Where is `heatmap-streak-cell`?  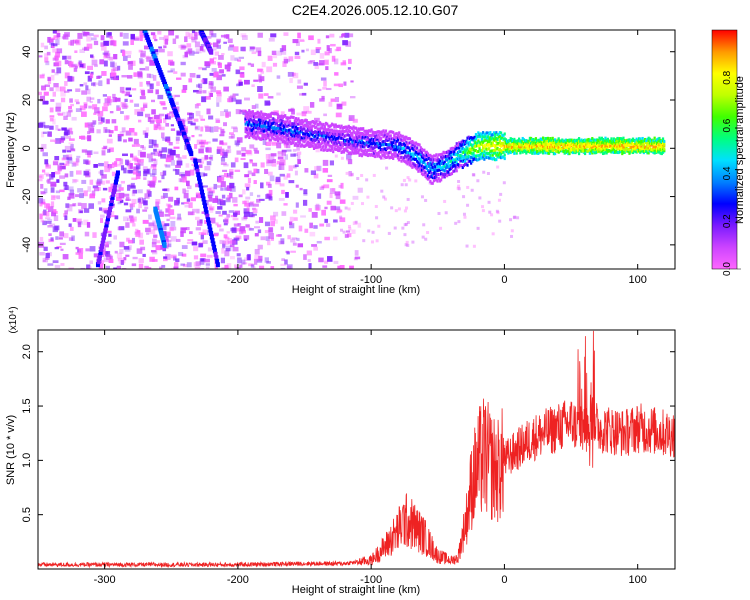 heatmap-streak-cell is located at coordinates (115, 182).